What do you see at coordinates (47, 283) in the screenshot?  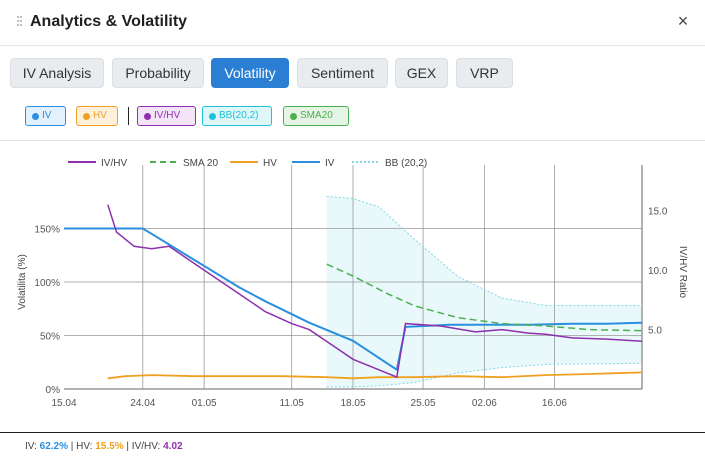 I see `y-tick-label: 100%` at bounding box center [47, 283].